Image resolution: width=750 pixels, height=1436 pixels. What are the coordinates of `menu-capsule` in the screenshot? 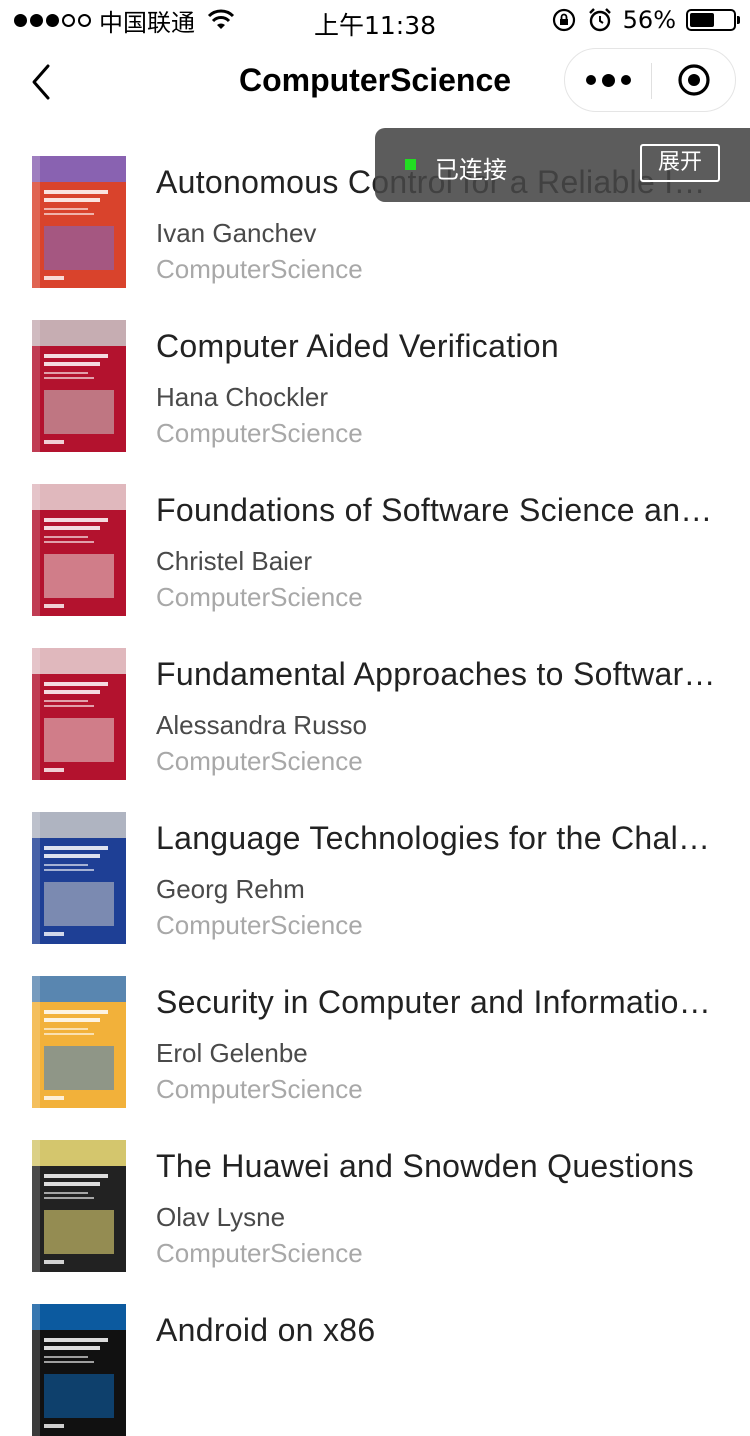 It's located at (650, 80).